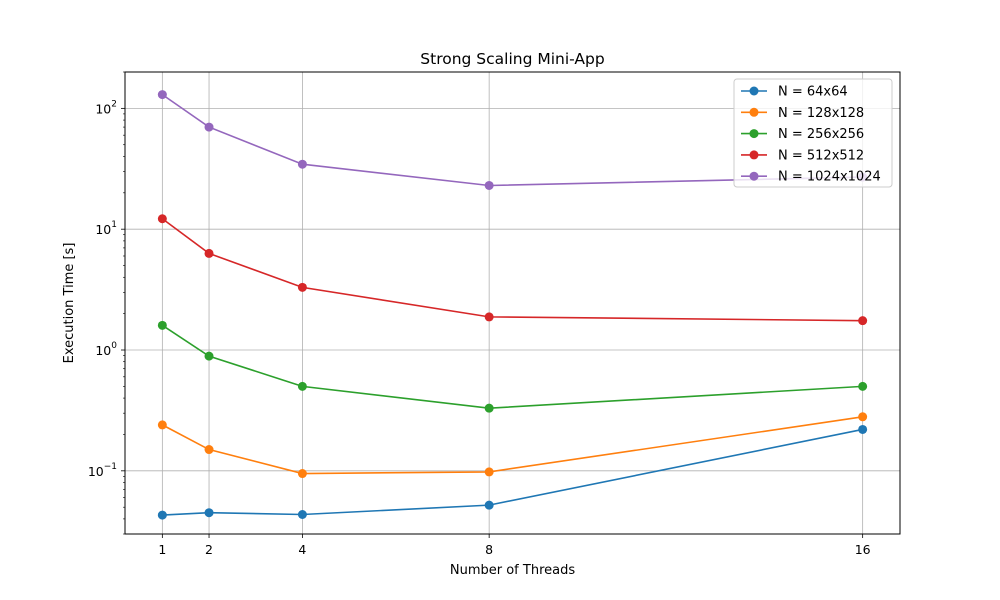 The width and height of the screenshot is (1000, 600). What do you see at coordinates (863, 549) in the screenshot?
I see `x-tick-label: 16` at bounding box center [863, 549].